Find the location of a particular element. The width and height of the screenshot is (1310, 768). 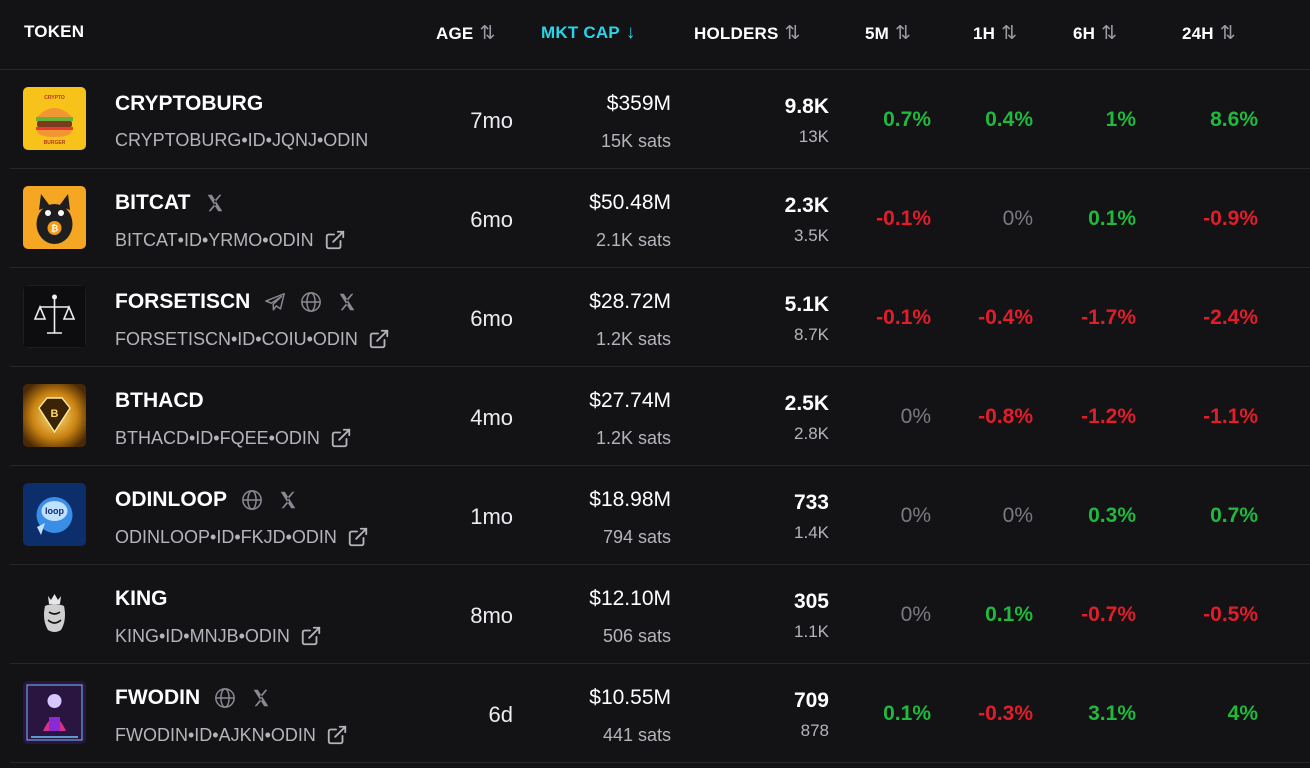

change-6h: -1.7% is located at coordinates (1108, 317).